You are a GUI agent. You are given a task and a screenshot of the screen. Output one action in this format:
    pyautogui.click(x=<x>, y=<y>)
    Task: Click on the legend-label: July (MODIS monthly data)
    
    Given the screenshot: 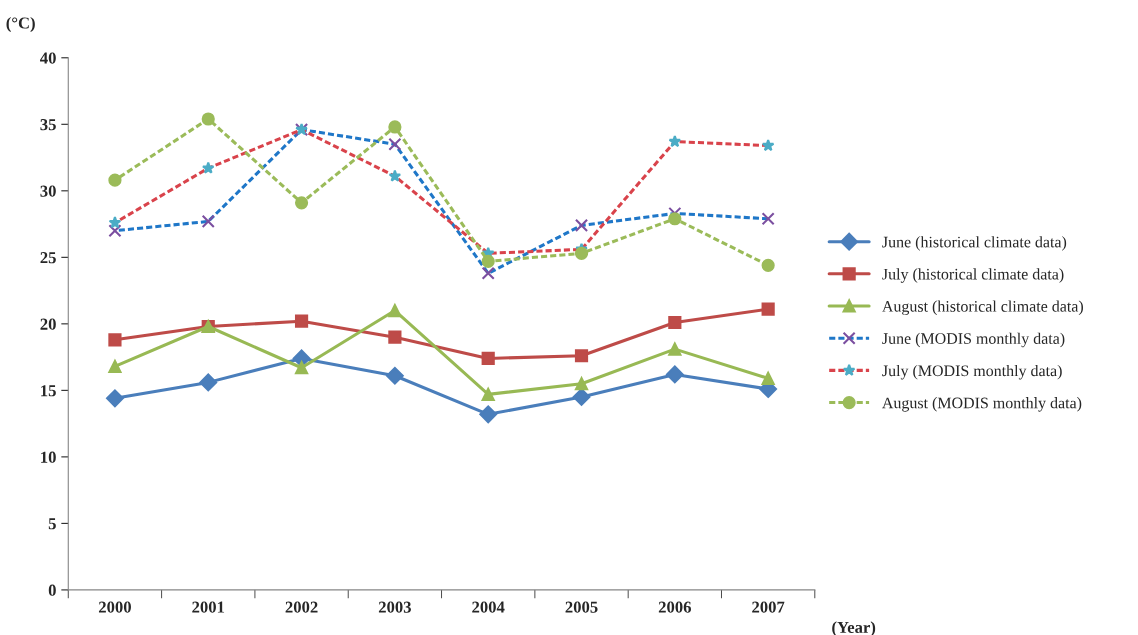 What is the action you would take?
    pyautogui.click(x=972, y=372)
    